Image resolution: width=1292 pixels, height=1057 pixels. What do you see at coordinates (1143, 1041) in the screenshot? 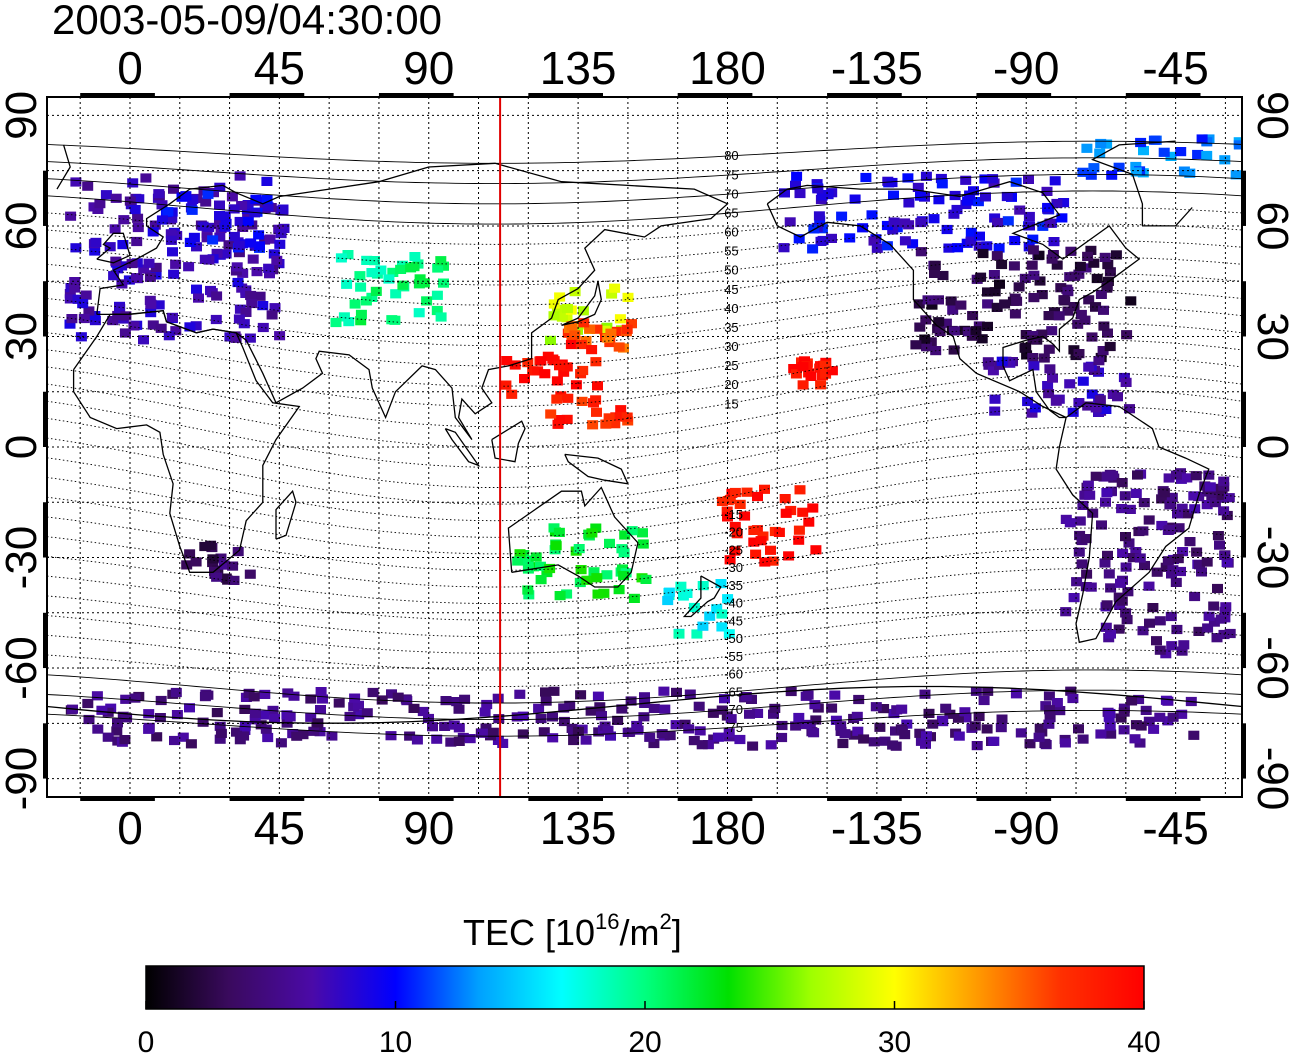
I see `colorbar-tick-label: 40` at bounding box center [1143, 1041].